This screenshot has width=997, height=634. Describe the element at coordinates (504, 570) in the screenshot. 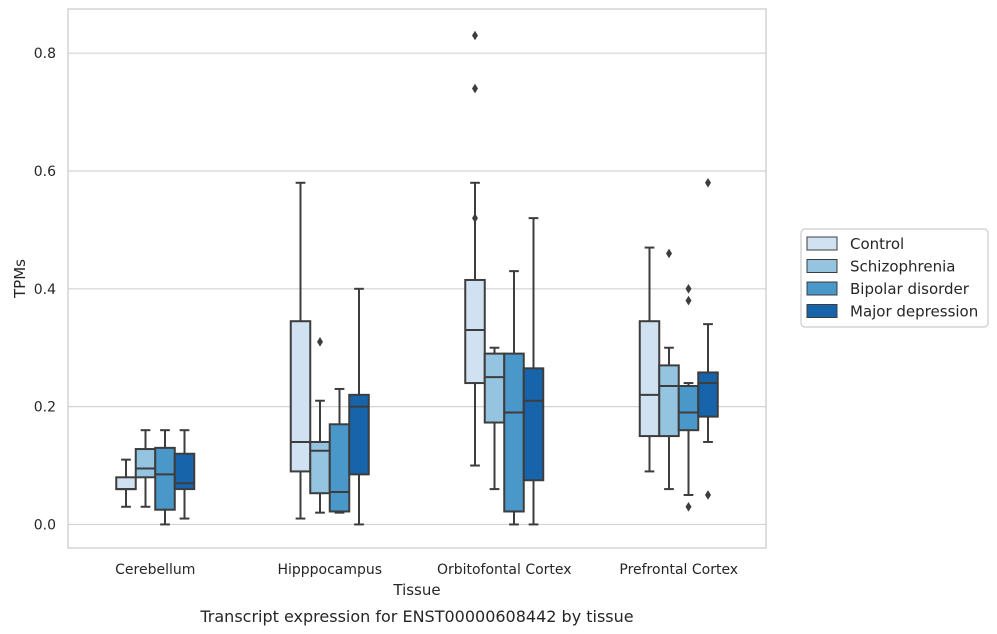

I see `x-tick-label: Orbitofontal Cortex` at that location.